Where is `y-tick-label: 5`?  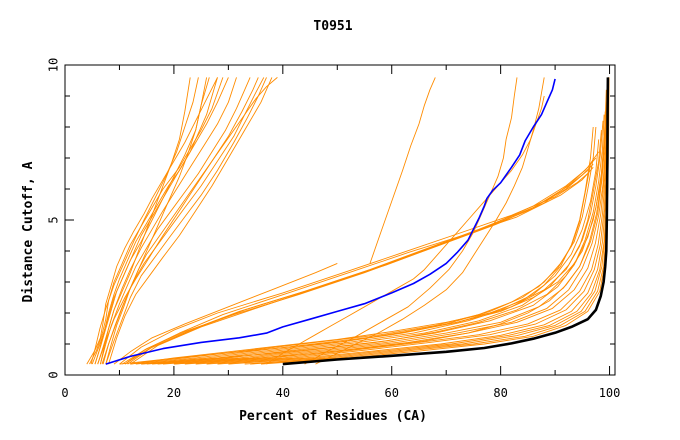 y-tick-label: 5 is located at coordinates (54, 219).